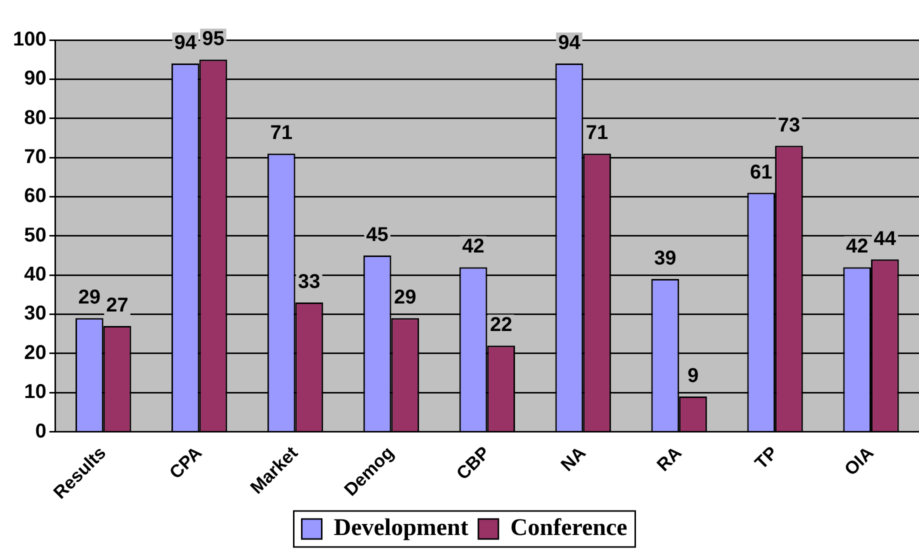 The width and height of the screenshot is (919, 559). What do you see at coordinates (573, 459) in the screenshot?
I see `x-tick-label: NA` at bounding box center [573, 459].